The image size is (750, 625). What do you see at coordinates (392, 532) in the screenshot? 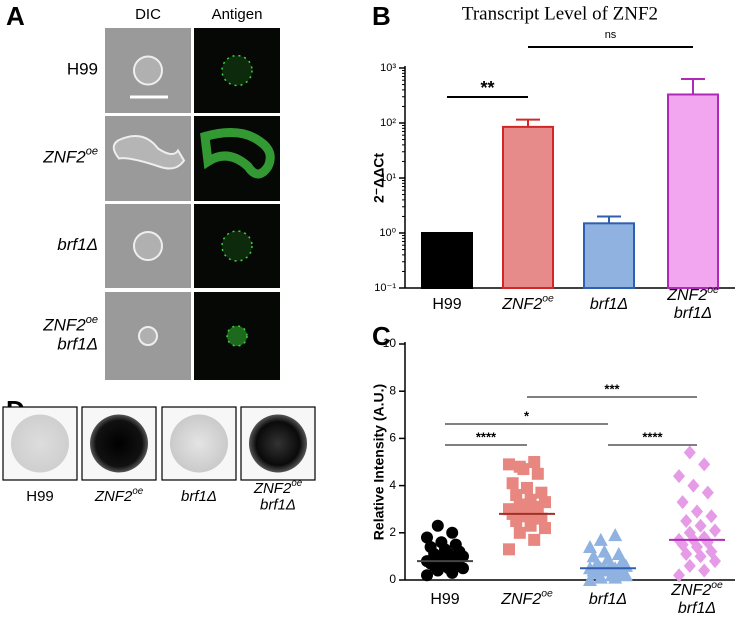
I see `y-tick-label: 2` at bounding box center [392, 532].